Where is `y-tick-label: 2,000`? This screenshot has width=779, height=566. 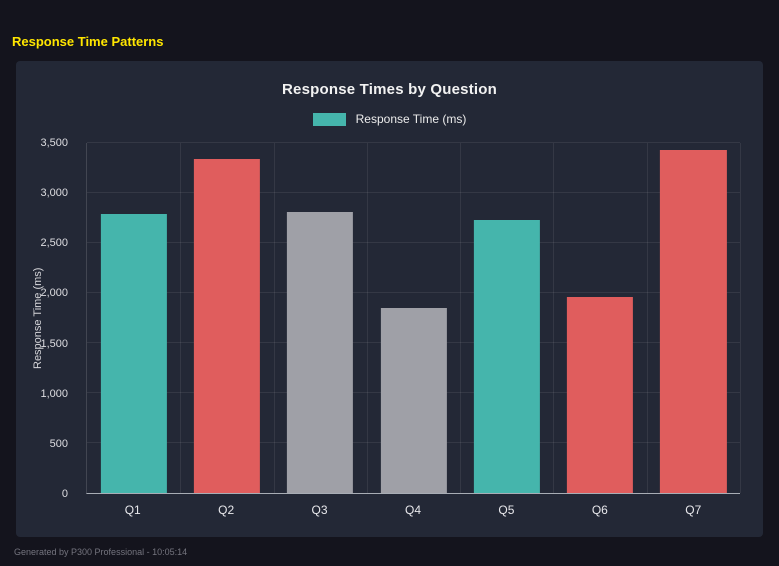 y-tick-label: 2,000 is located at coordinates (54, 293).